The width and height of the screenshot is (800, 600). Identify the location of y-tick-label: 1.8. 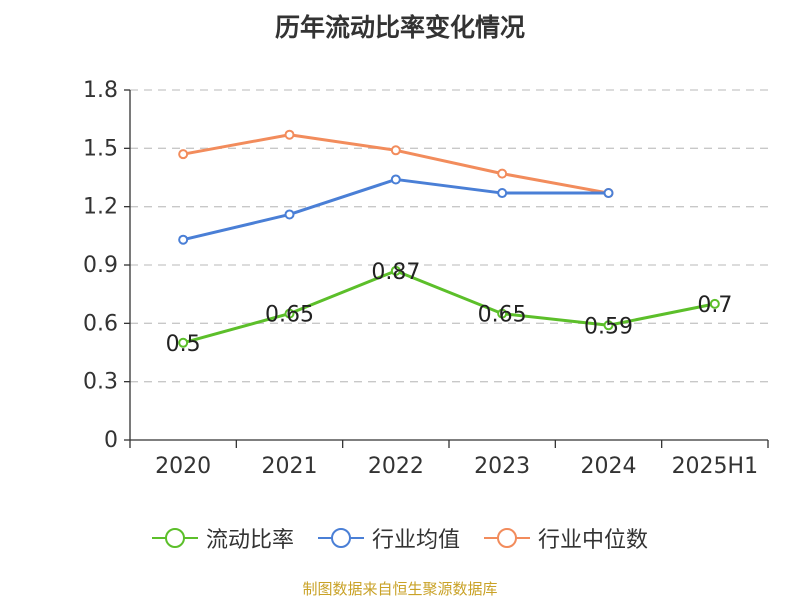
(100, 90).